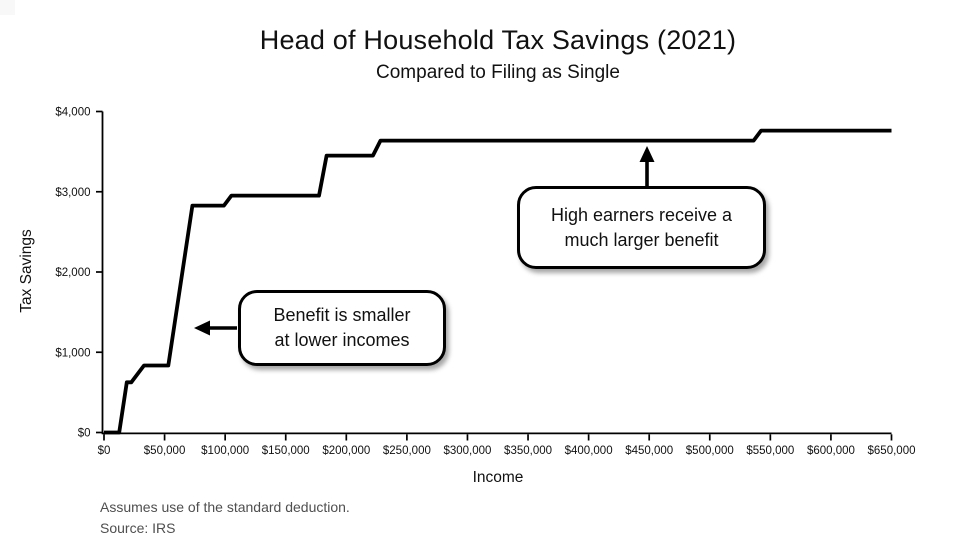  I want to click on arrow-up-head-icon, so click(647, 154).